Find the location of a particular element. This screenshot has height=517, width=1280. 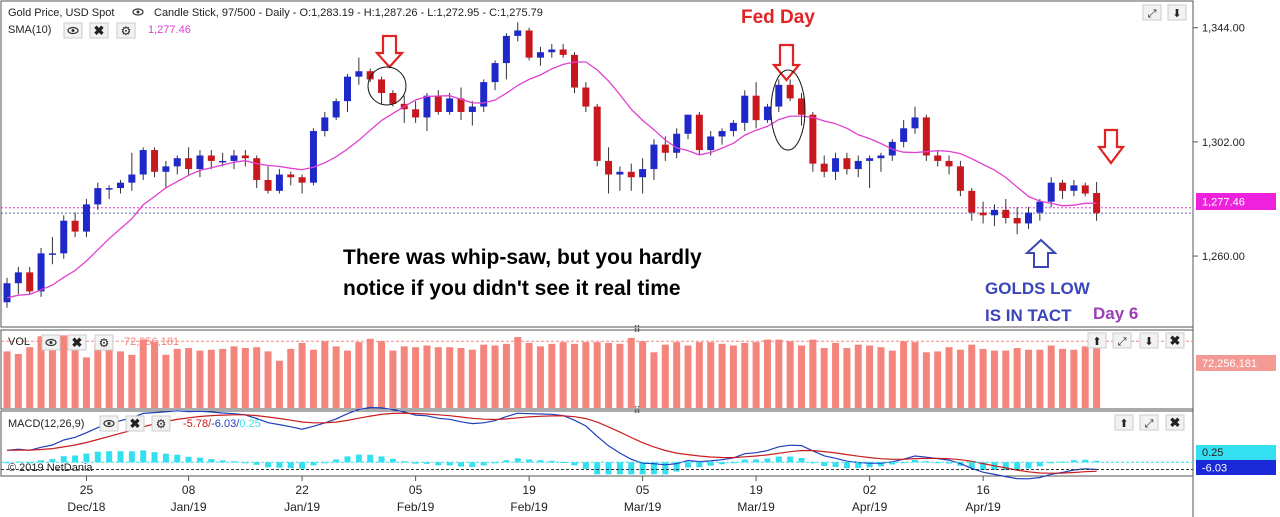

vol-down-button: ⬇ is located at coordinates (1149, 340).